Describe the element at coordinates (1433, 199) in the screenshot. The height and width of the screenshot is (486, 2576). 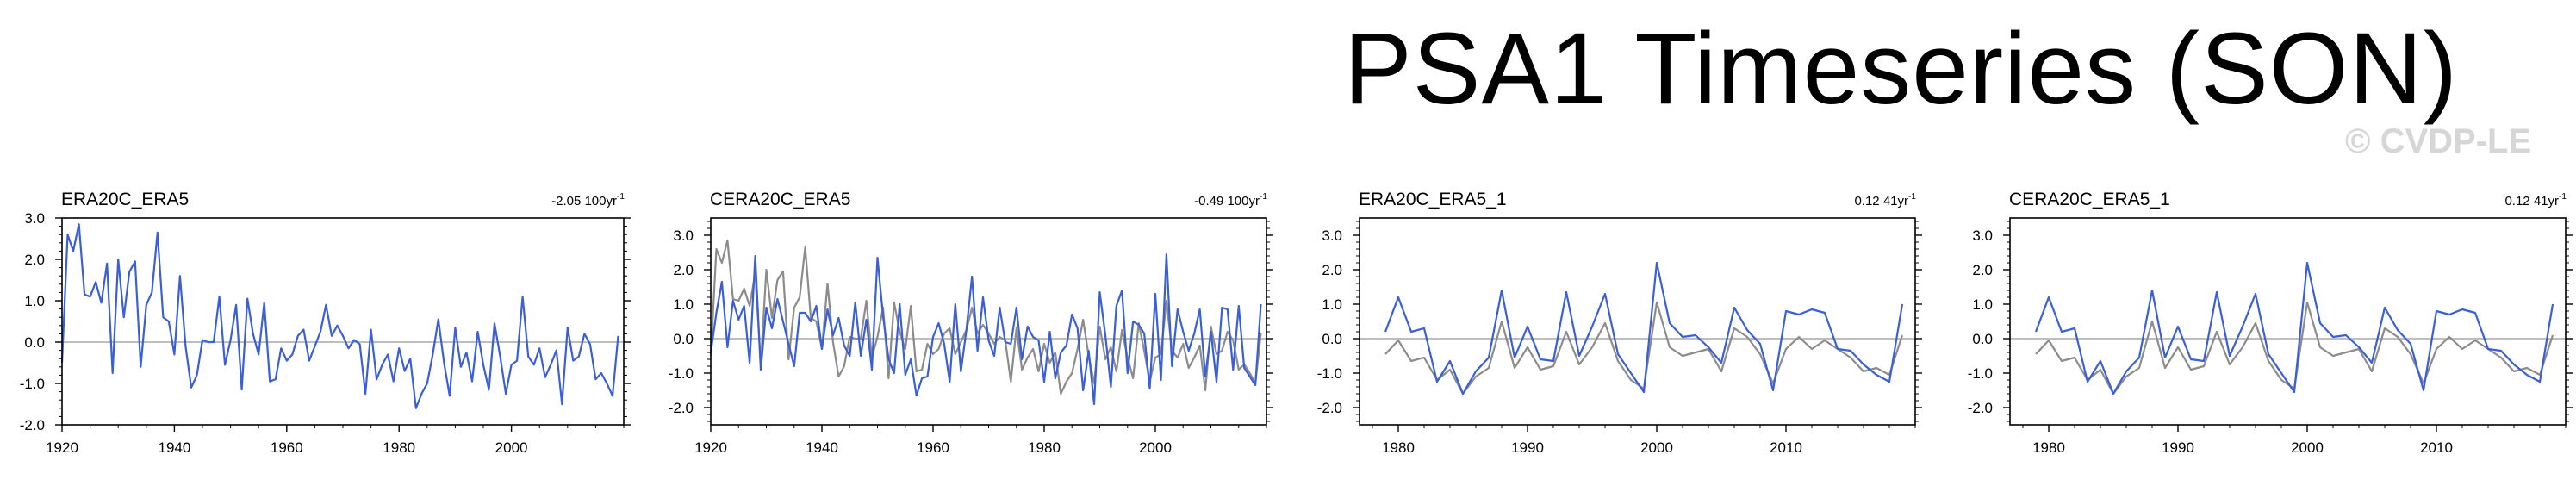
I see `chart-title: ERA20C_ERA5_1` at that location.